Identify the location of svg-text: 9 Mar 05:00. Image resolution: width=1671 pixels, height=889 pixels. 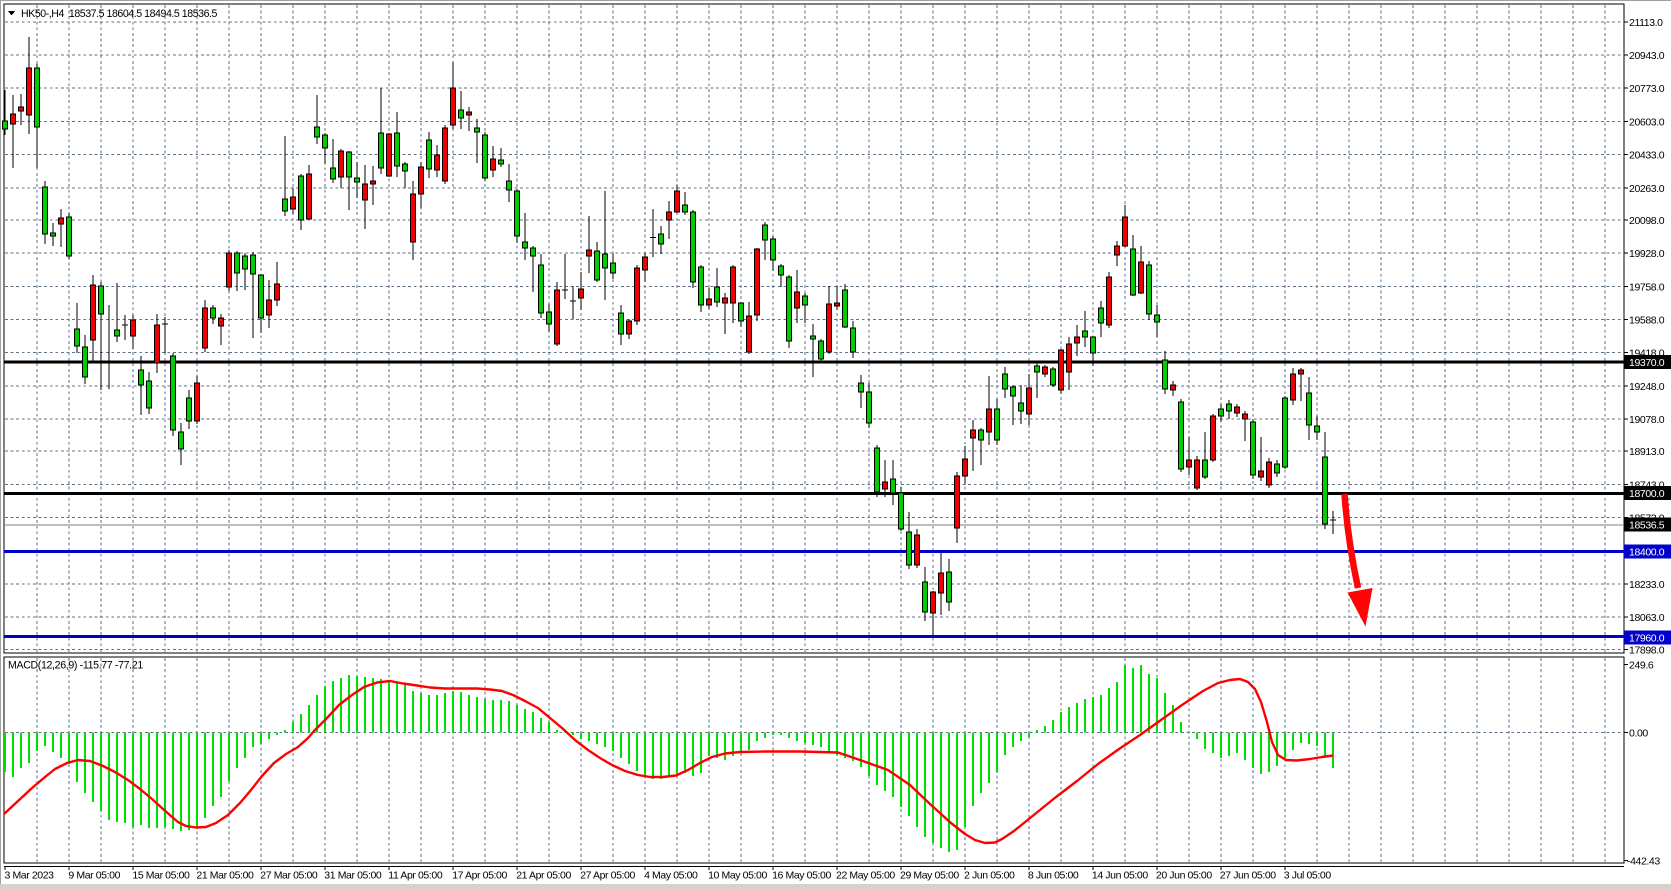
(94, 876).